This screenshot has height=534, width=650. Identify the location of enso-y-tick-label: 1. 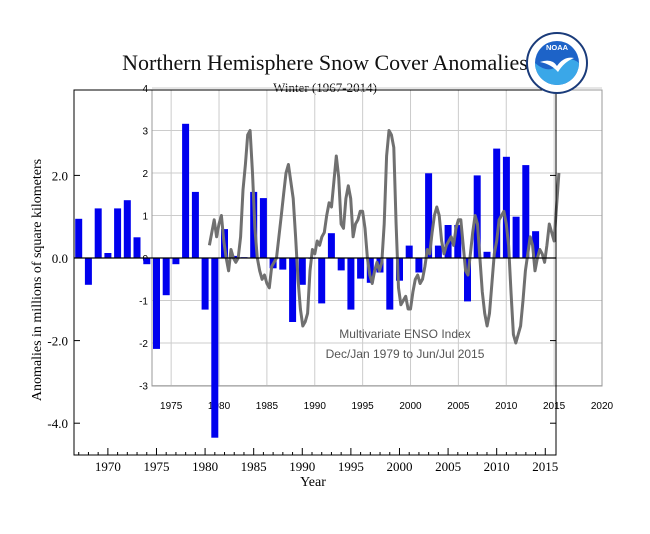
(145, 217).